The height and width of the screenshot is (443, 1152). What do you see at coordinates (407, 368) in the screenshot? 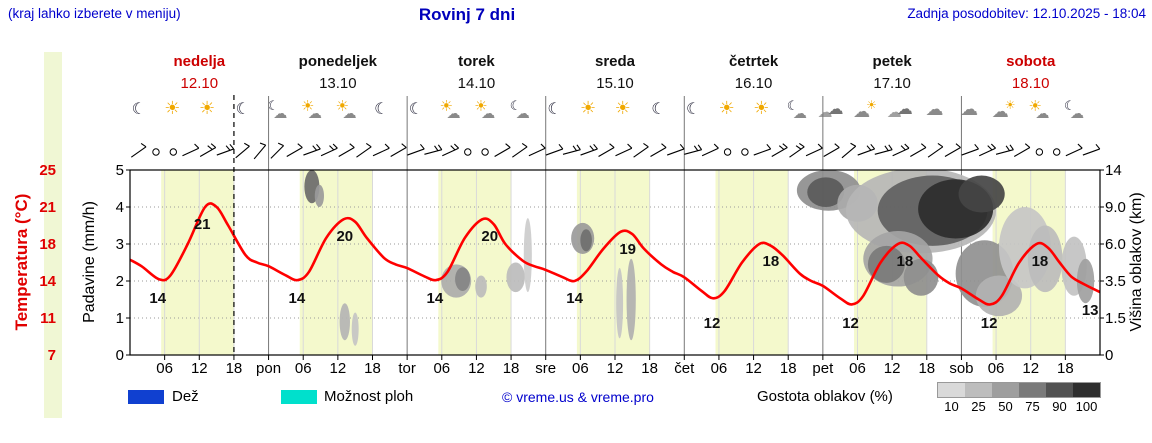
I see `time-axis-label: tor` at bounding box center [407, 368].